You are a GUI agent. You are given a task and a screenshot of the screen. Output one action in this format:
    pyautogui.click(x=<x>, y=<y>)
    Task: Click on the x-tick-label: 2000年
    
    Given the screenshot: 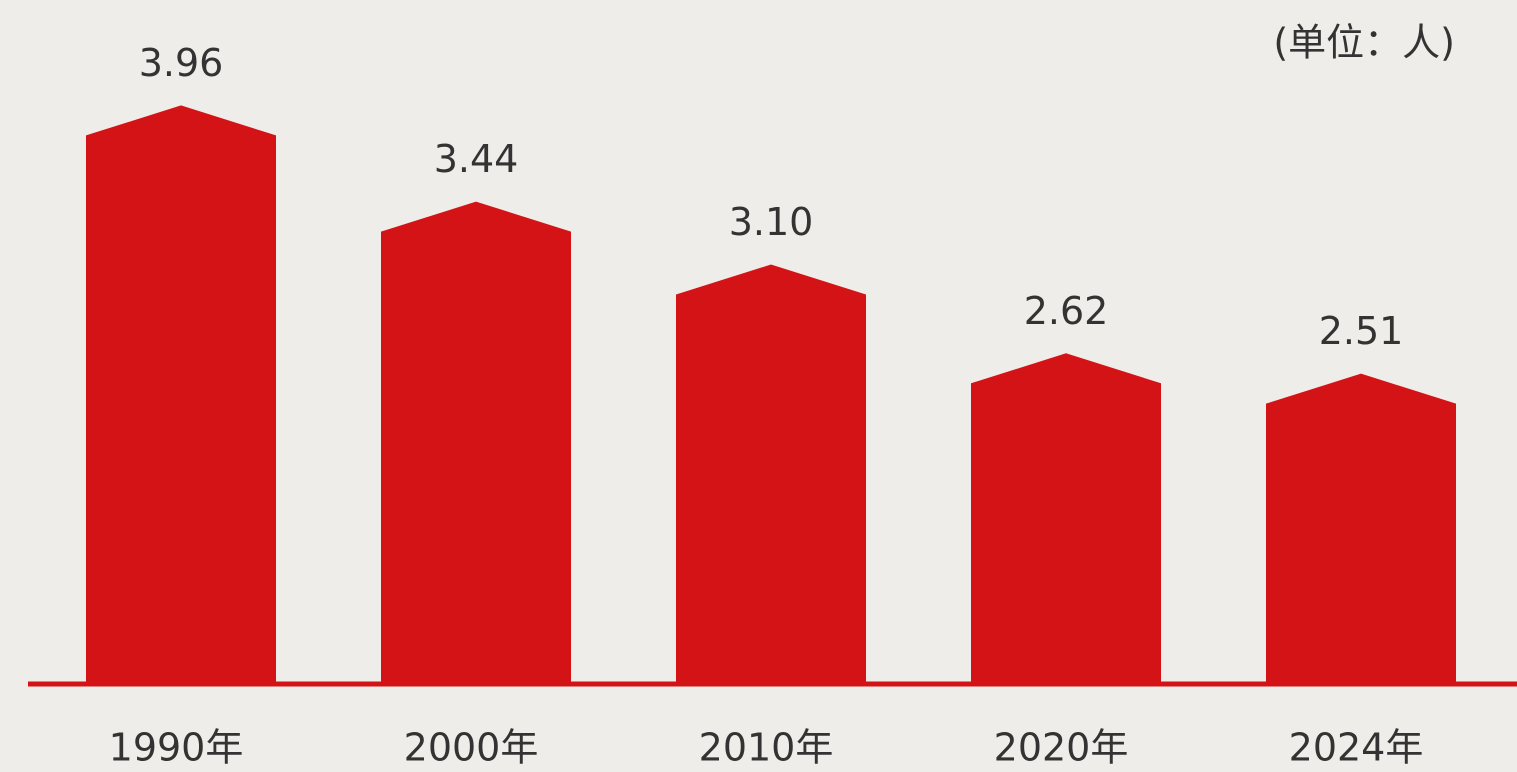 What is the action you would take?
    pyautogui.click(x=471, y=748)
    